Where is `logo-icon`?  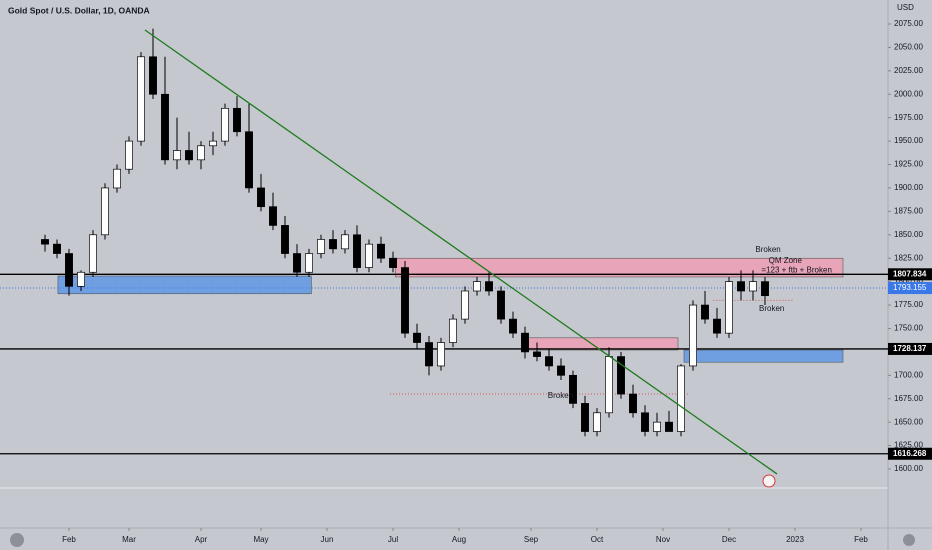
logo-icon is located at coordinates (17, 540).